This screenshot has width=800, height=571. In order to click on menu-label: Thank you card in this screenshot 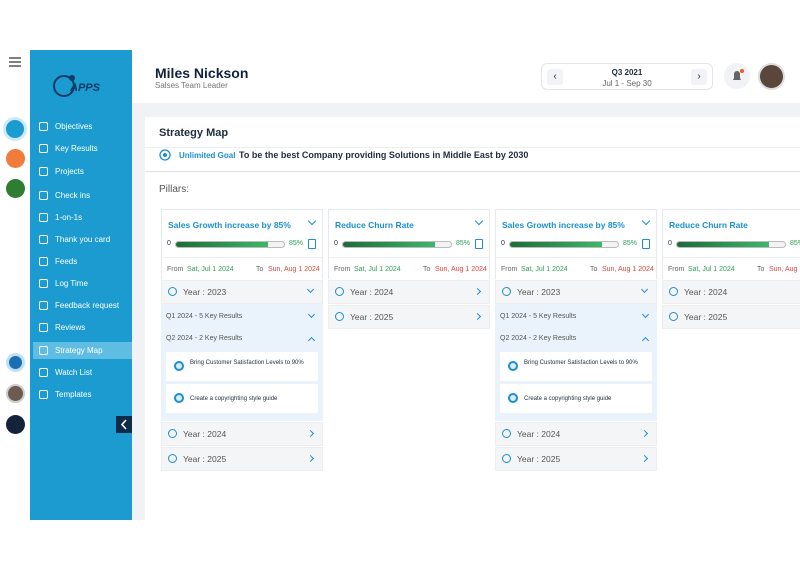, I will do `click(83, 239)`.